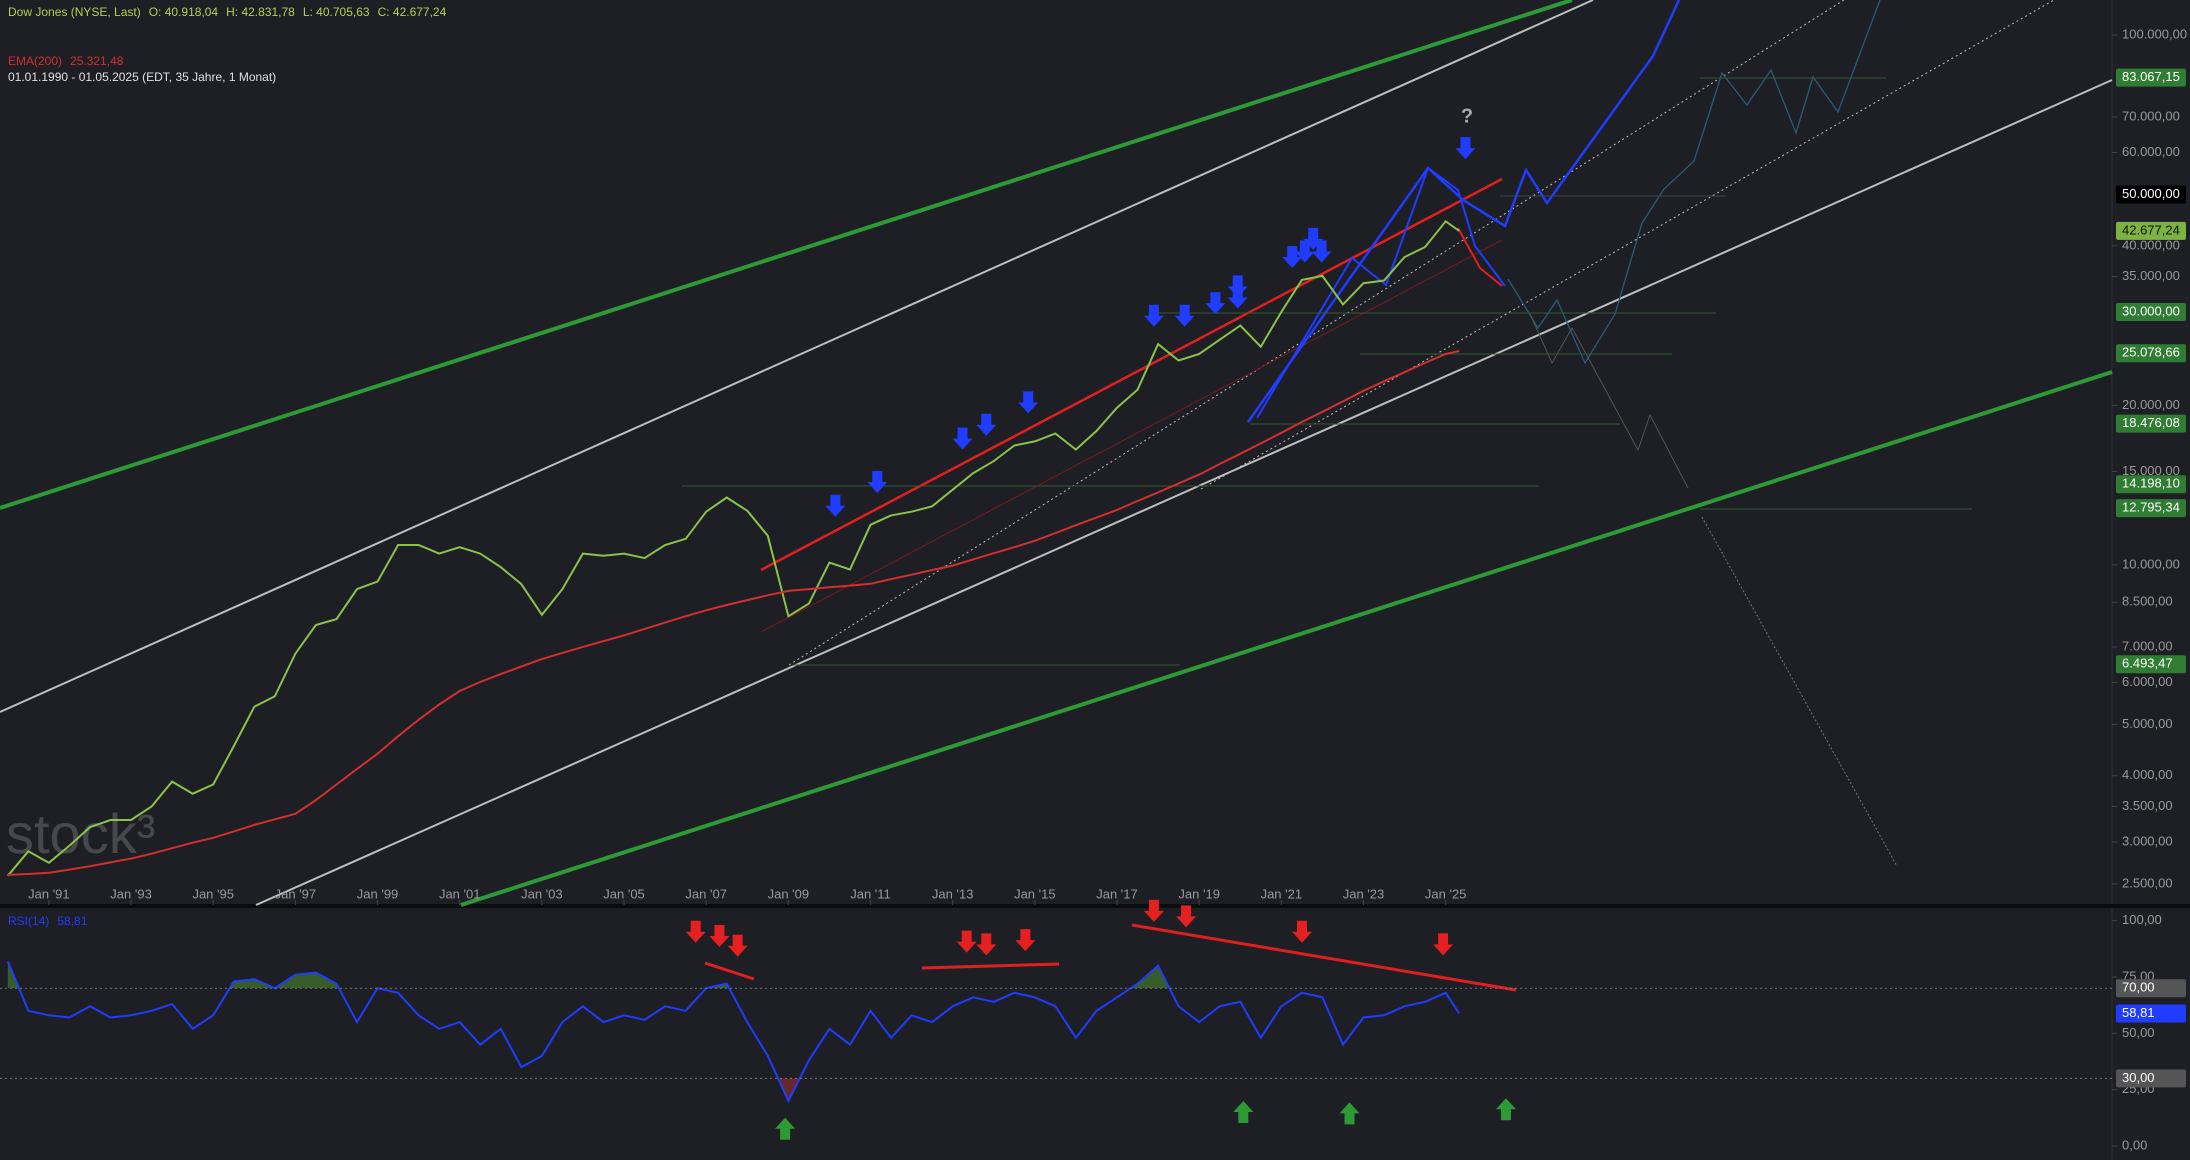 This screenshot has width=2190, height=1160. Describe the element at coordinates (2138, 1032) in the screenshot. I see `y-tick-label: 50,00` at that location.